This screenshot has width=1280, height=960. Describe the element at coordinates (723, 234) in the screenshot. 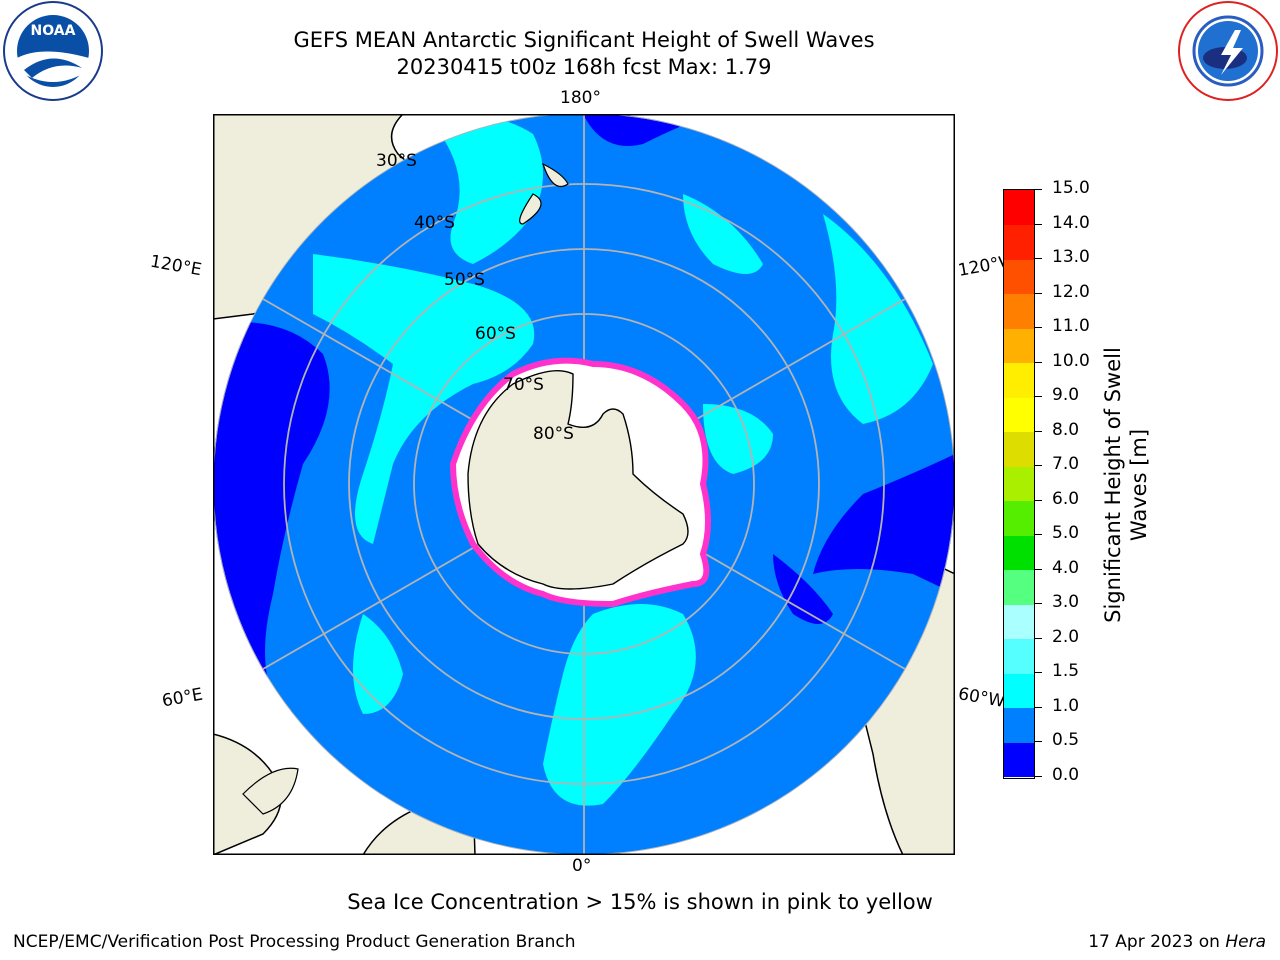

I see `swell-north-east` at that location.